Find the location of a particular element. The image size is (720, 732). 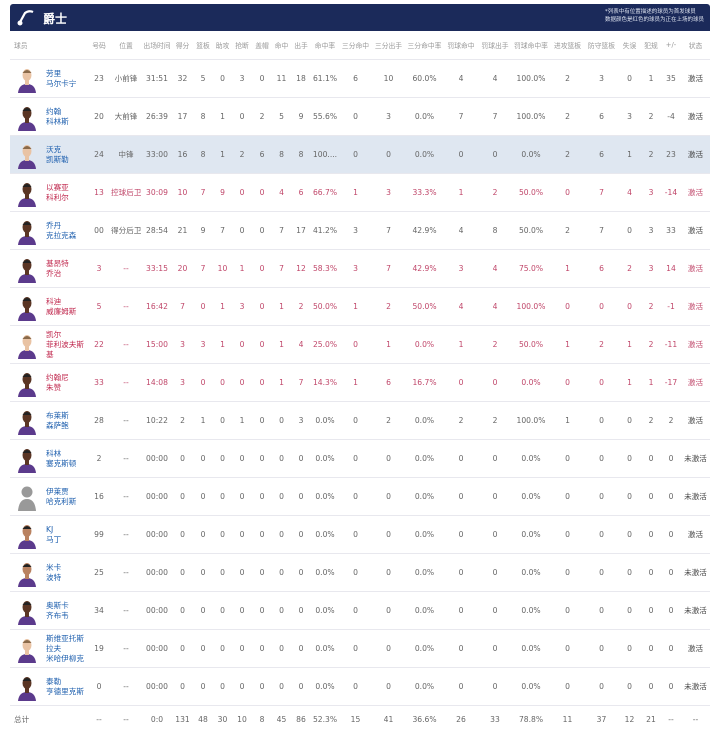

player-name-link: 以赛亚科利尔 is located at coordinates (66, 193).